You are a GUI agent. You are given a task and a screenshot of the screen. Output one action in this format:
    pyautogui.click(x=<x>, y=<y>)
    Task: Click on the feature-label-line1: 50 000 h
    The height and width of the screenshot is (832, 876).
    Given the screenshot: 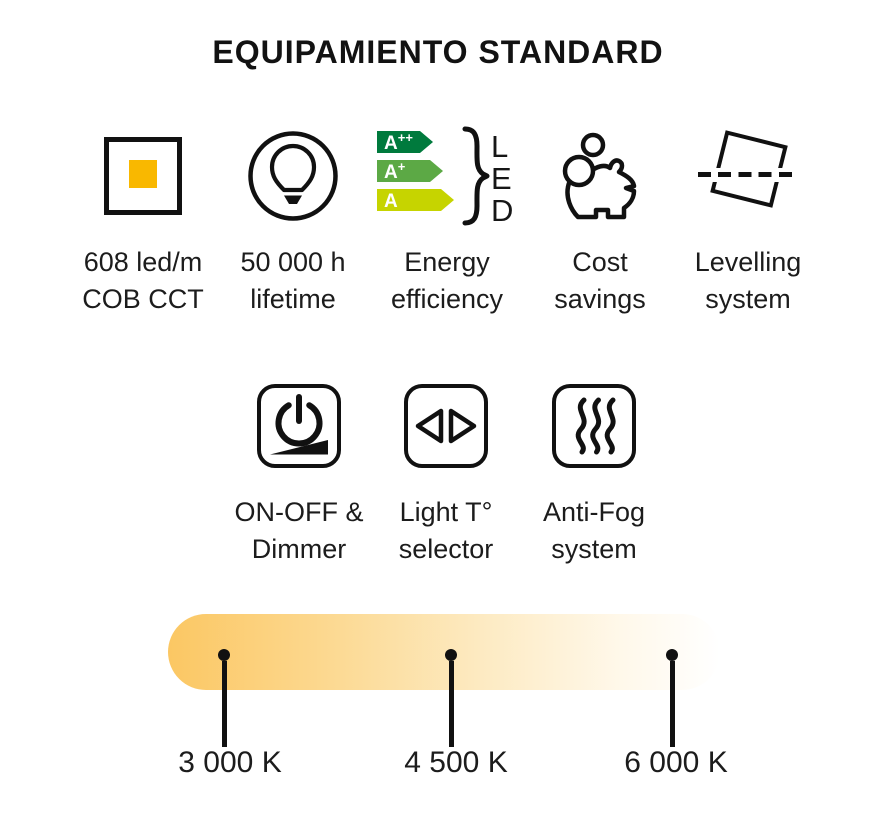 What is the action you would take?
    pyautogui.click(x=293, y=262)
    